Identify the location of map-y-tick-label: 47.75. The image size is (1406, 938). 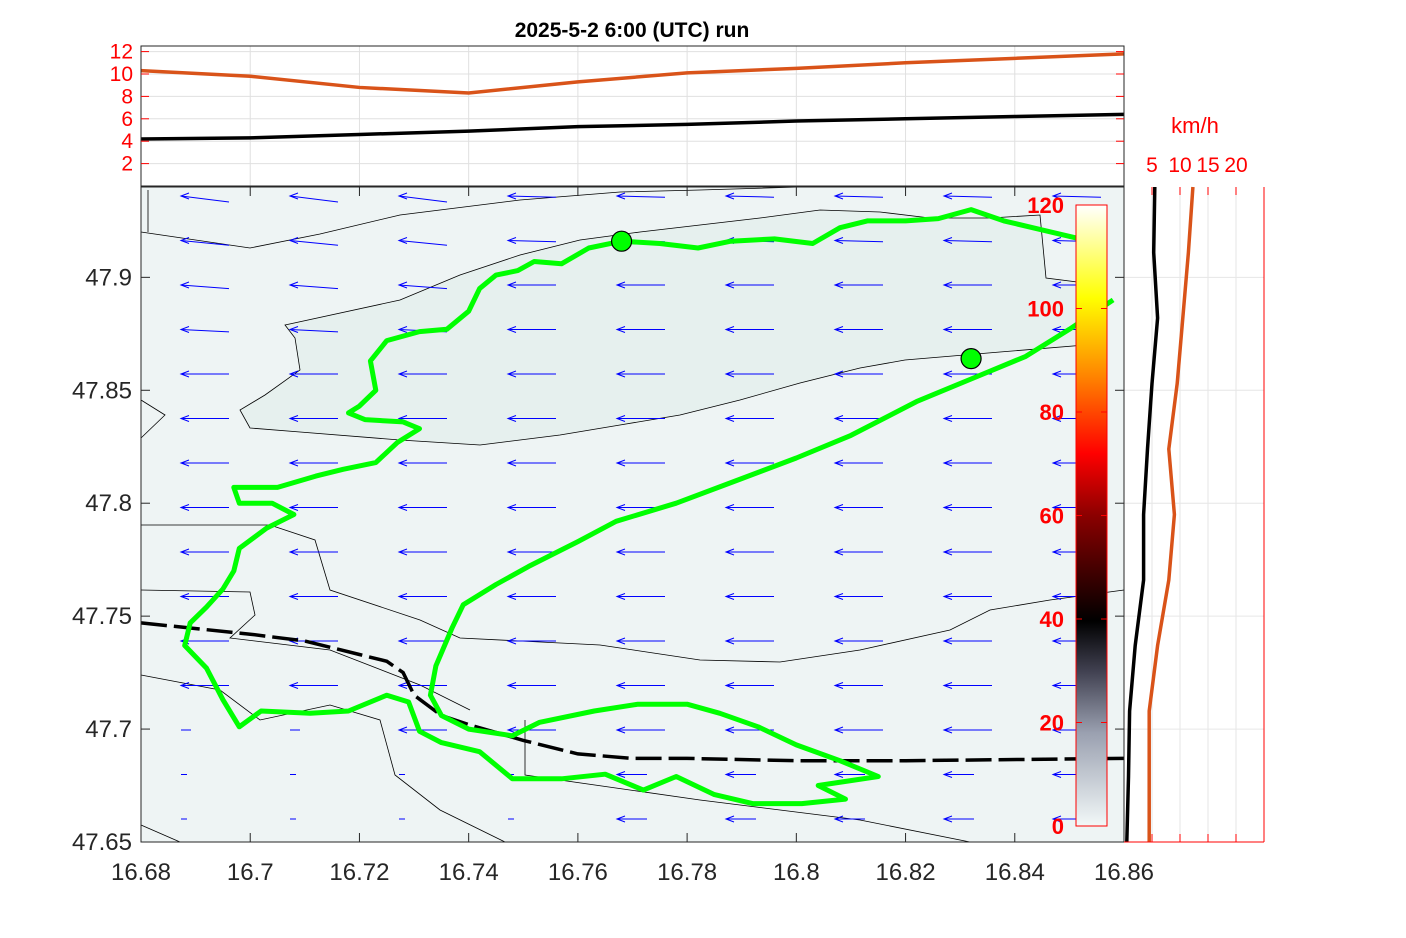
(102, 616).